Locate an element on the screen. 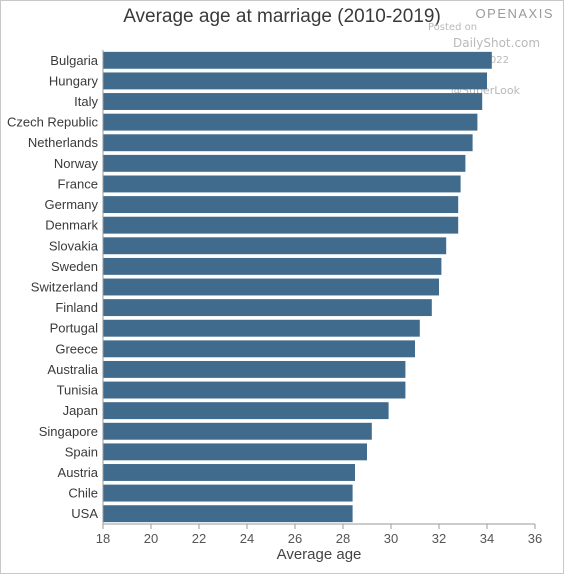 The height and width of the screenshot is (574, 564). bar-hungary is located at coordinates (295, 81).